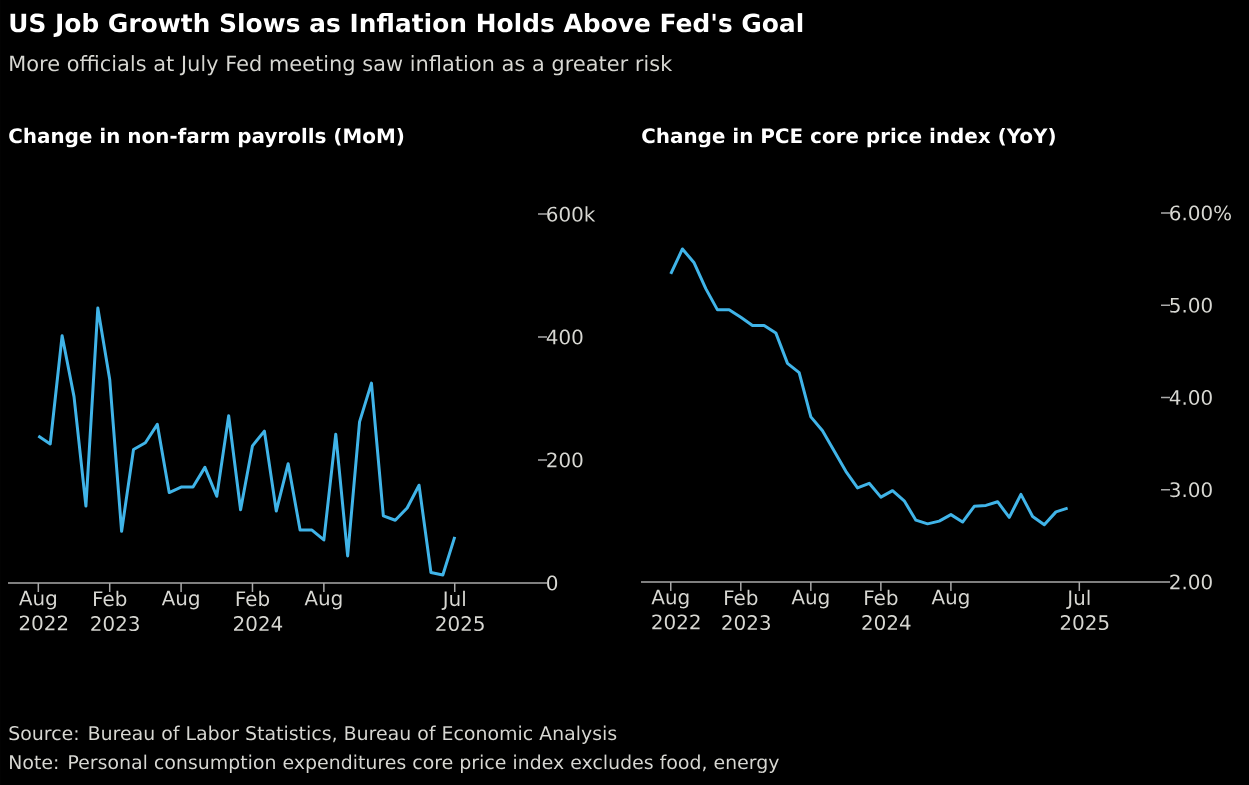 The image size is (1249, 785). I want to click on y-tick-label: 600k, so click(571, 214).